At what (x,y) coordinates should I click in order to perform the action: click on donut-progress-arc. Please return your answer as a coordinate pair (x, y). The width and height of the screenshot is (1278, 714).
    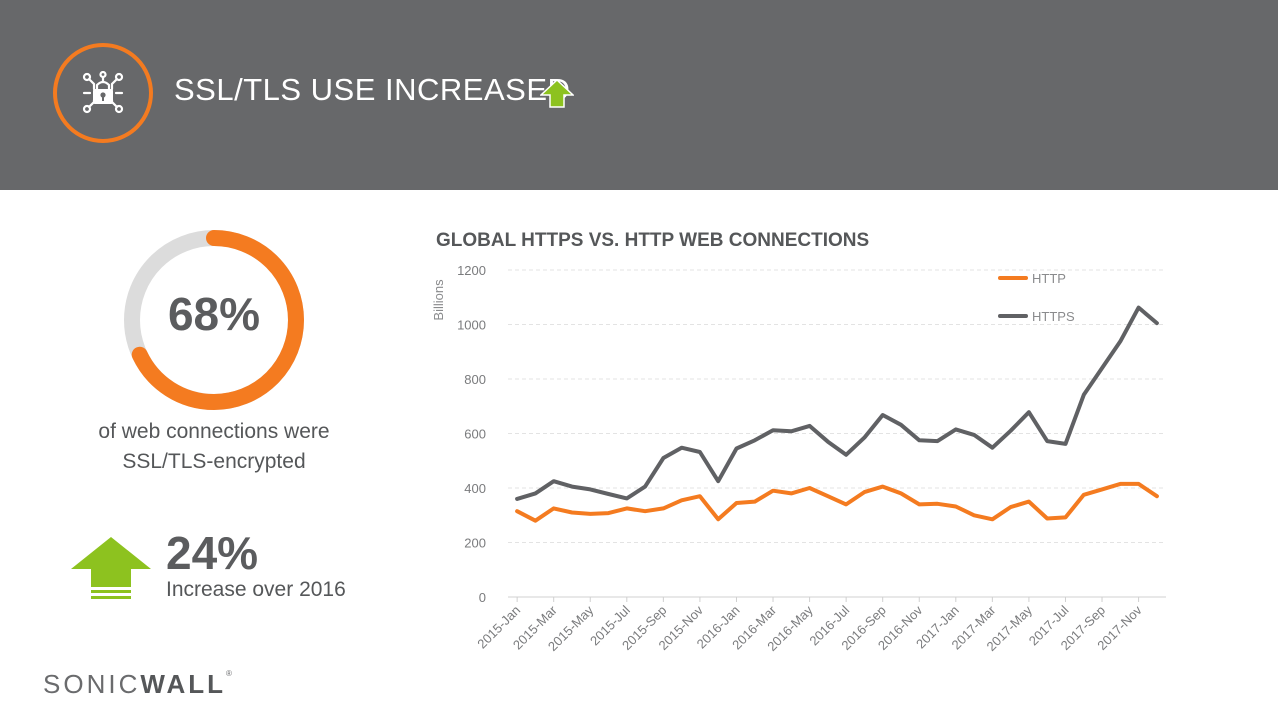
    Looking at the image, I should click on (214, 320).